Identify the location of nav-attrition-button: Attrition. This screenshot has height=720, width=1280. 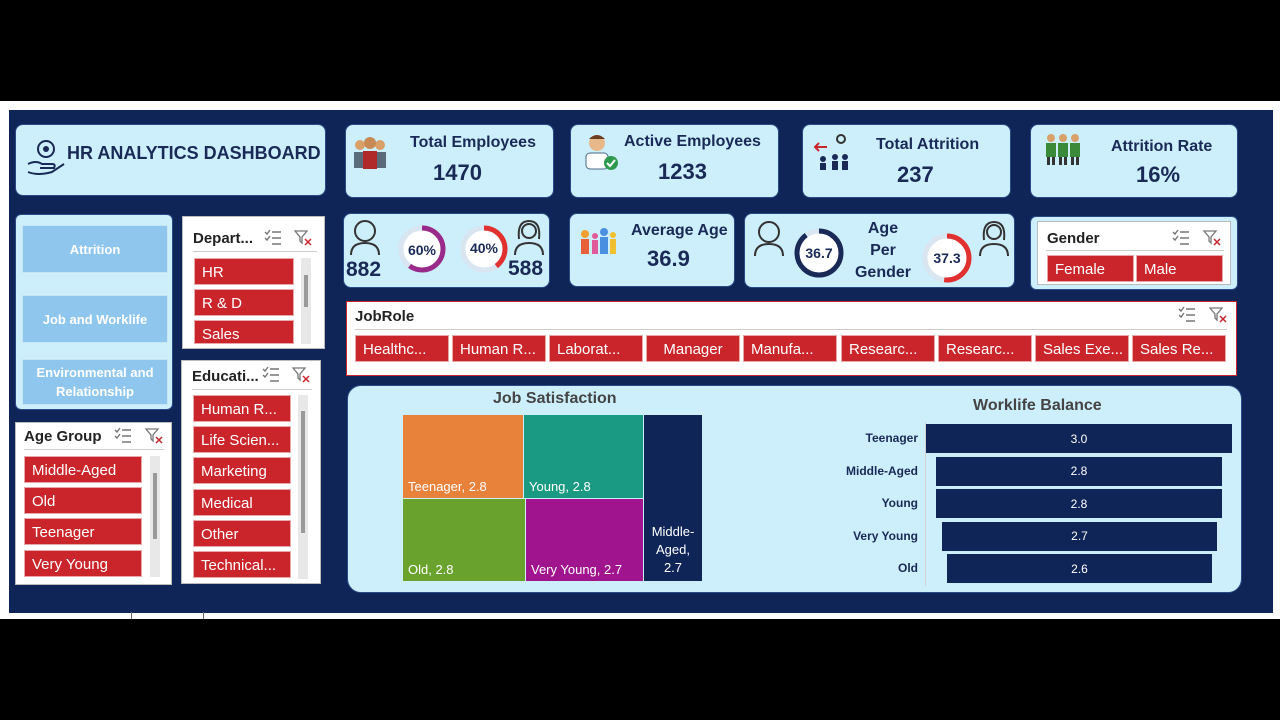
(95, 249).